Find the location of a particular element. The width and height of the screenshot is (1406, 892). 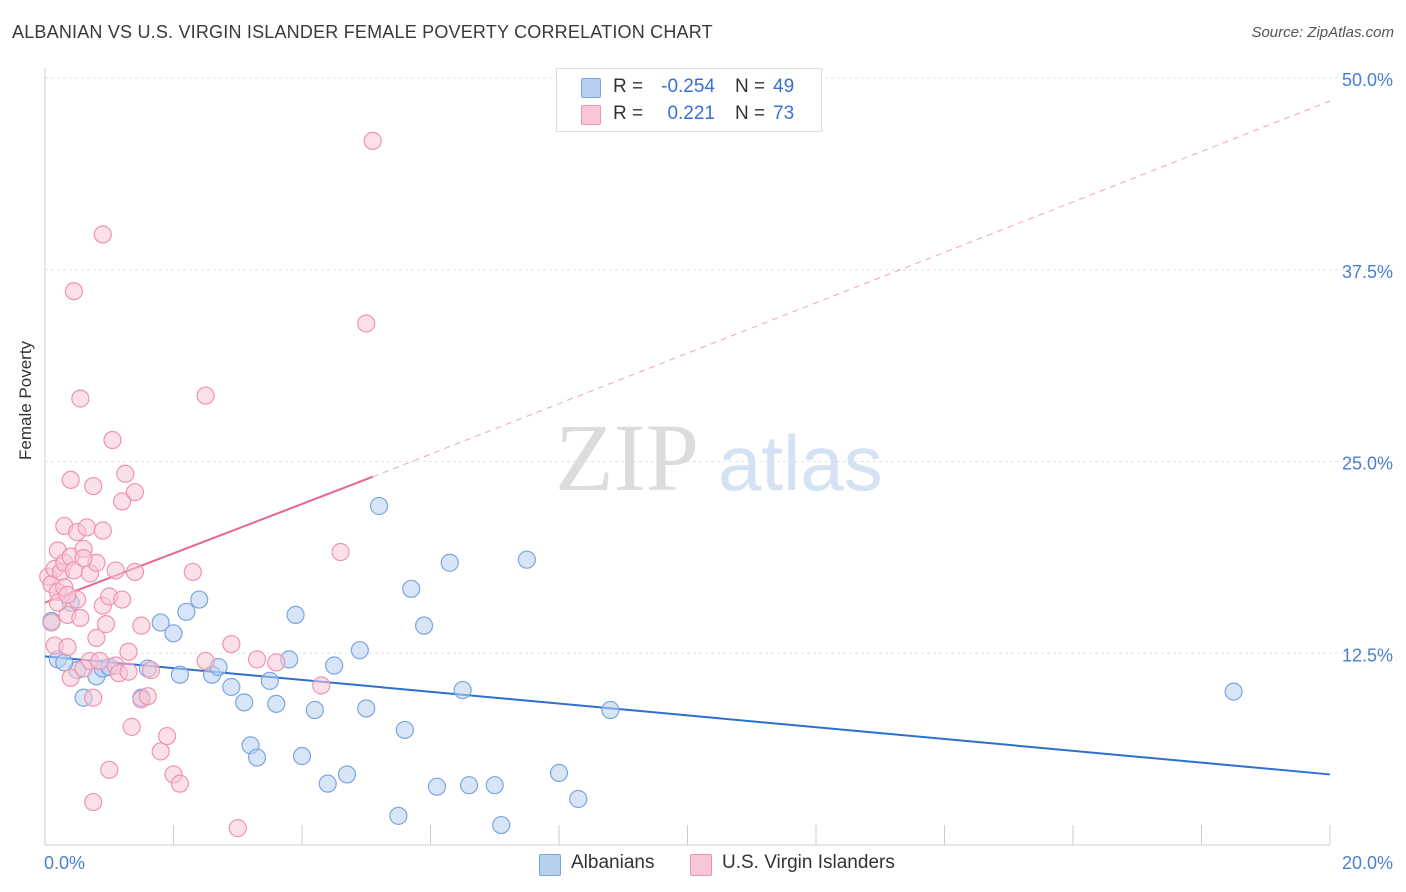

n-value: 73 is located at coordinates (784, 113).